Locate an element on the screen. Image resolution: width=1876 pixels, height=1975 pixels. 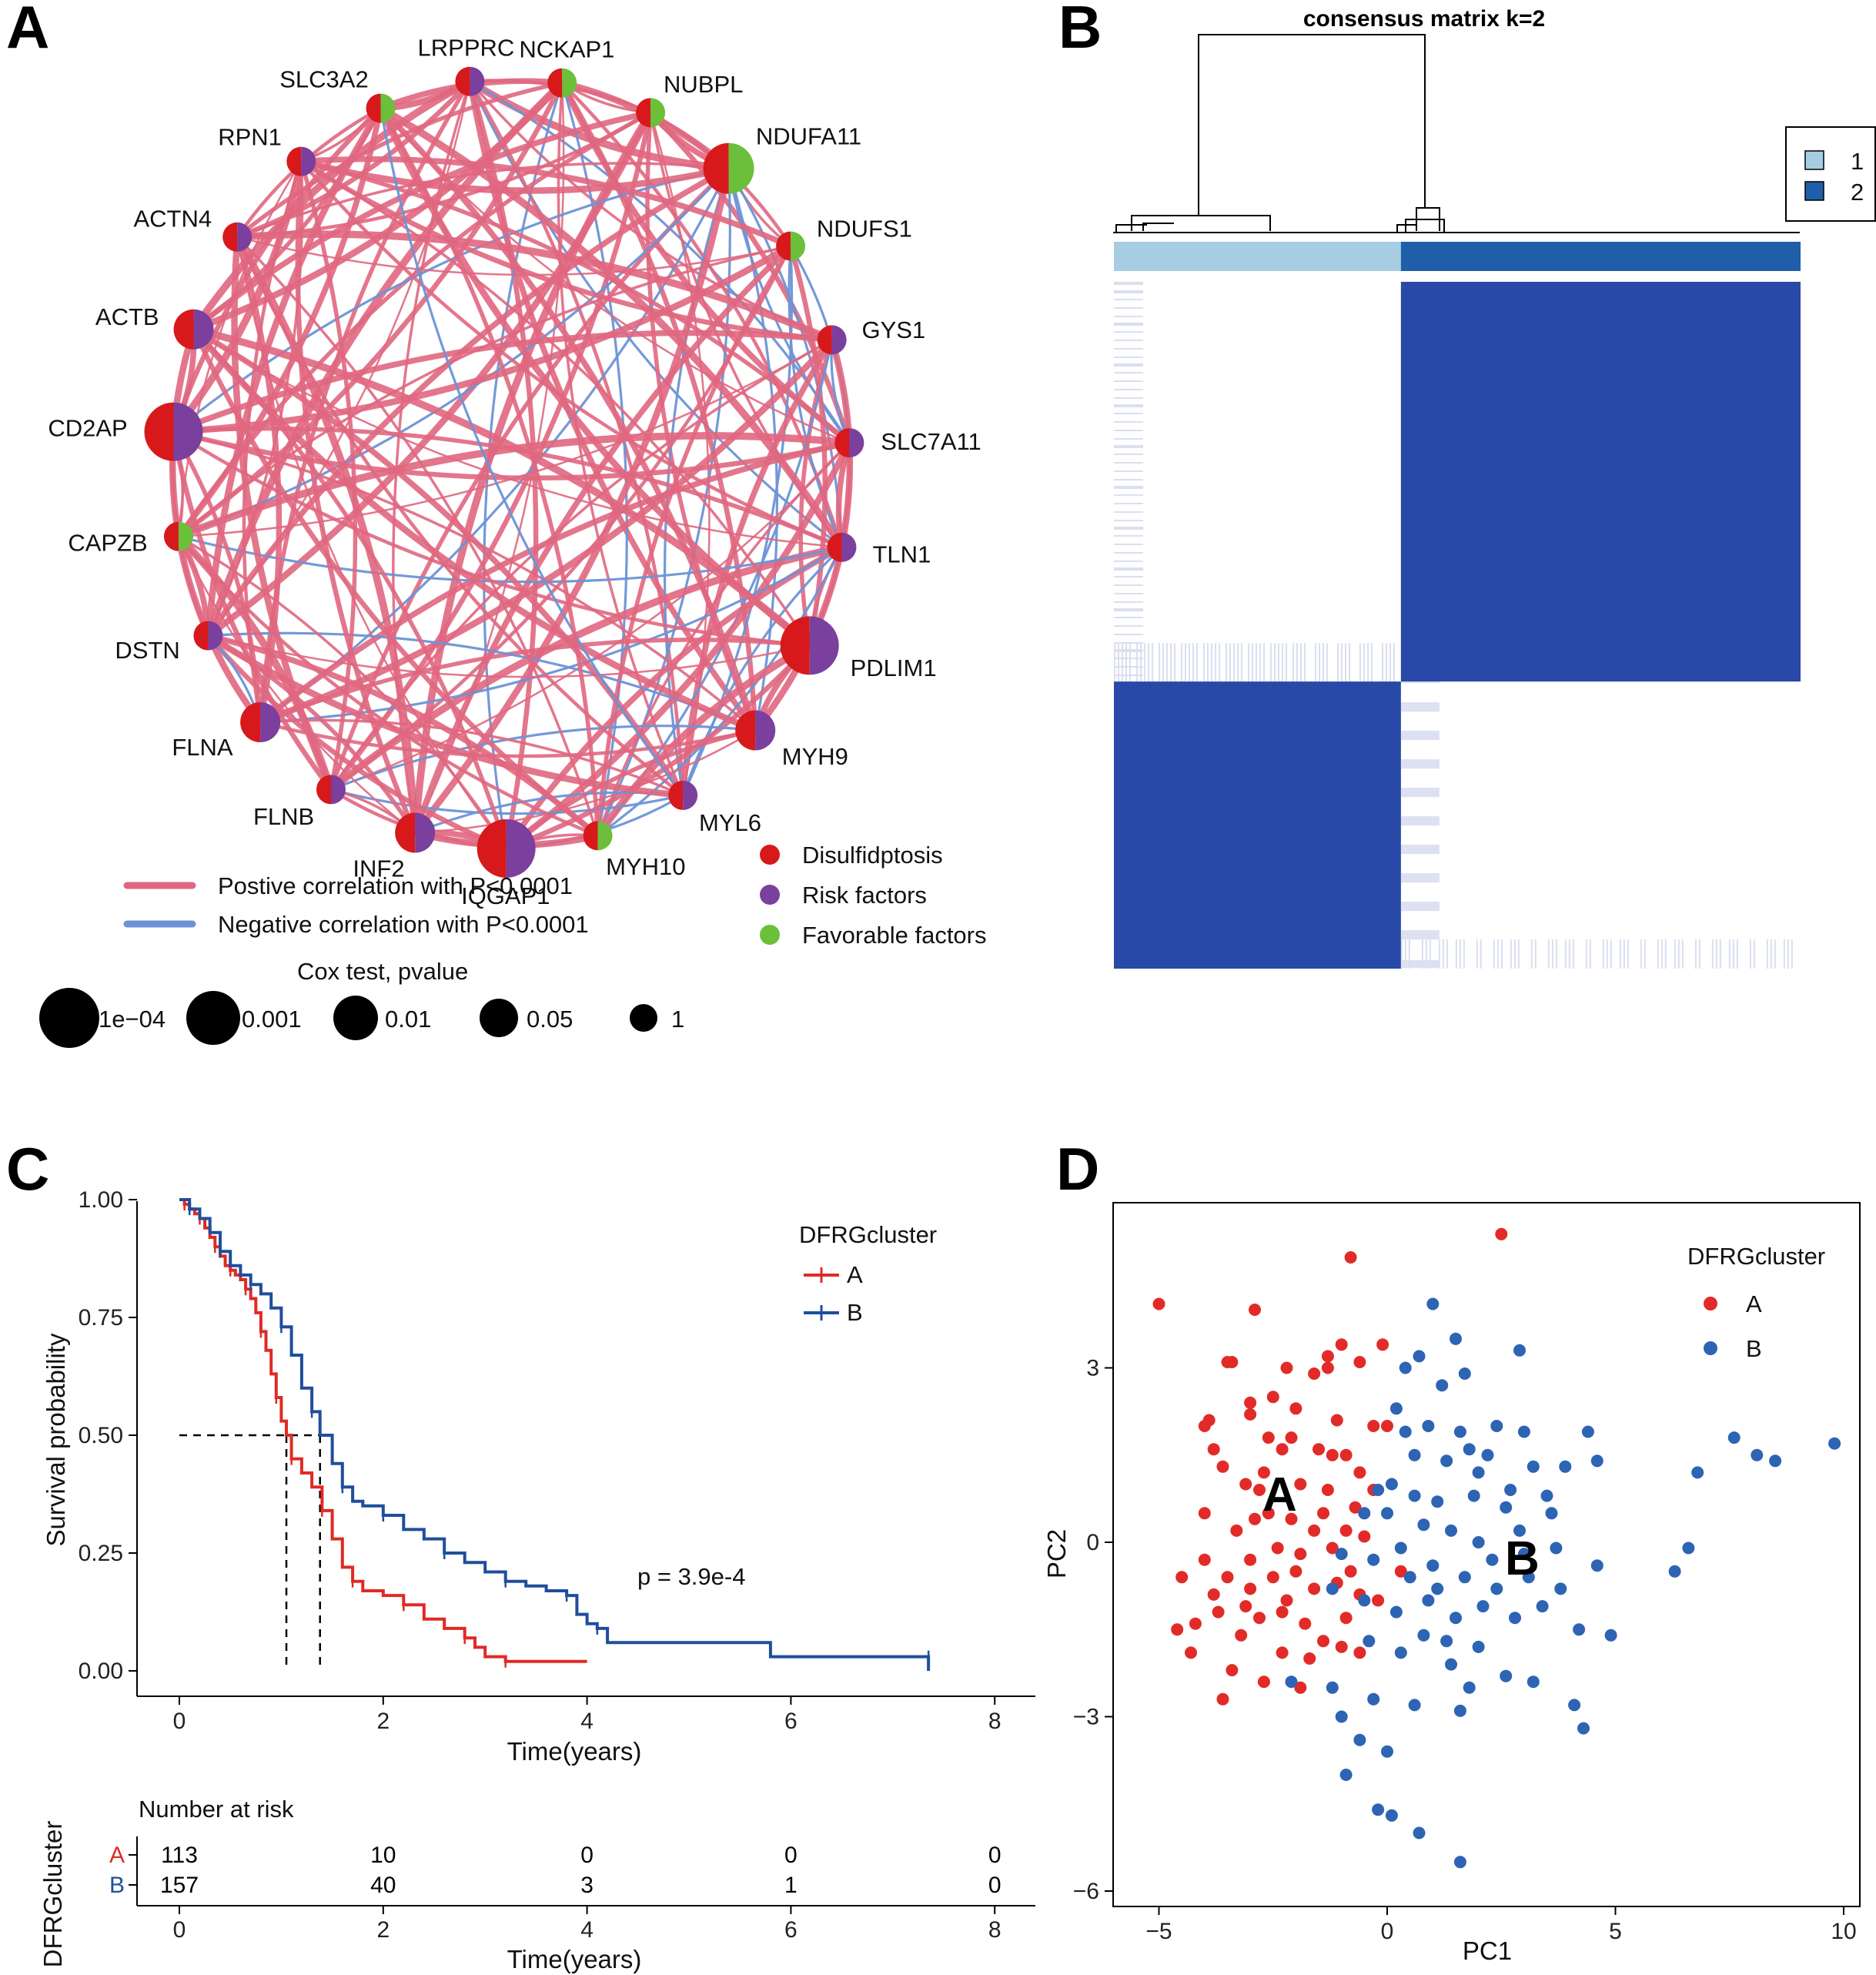
km-xtick-label: 8 is located at coordinates (995, 1721).